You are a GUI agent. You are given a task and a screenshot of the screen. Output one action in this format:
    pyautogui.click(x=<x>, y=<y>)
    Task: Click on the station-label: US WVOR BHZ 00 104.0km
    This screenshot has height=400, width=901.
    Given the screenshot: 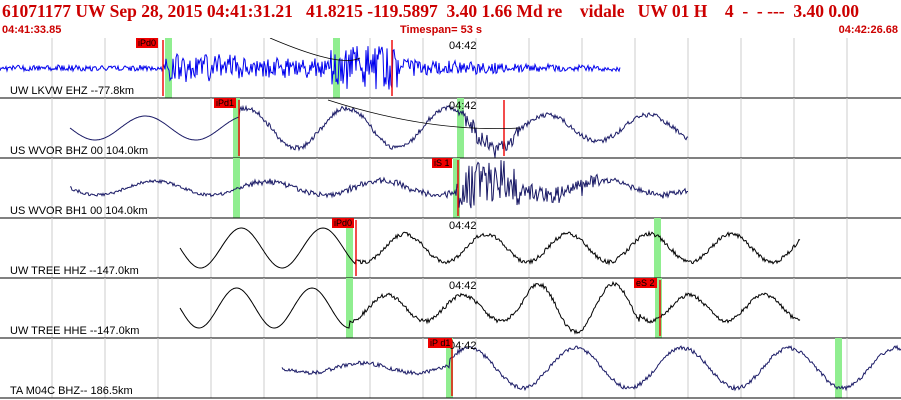 What is the action you would take?
    pyautogui.click(x=79, y=151)
    